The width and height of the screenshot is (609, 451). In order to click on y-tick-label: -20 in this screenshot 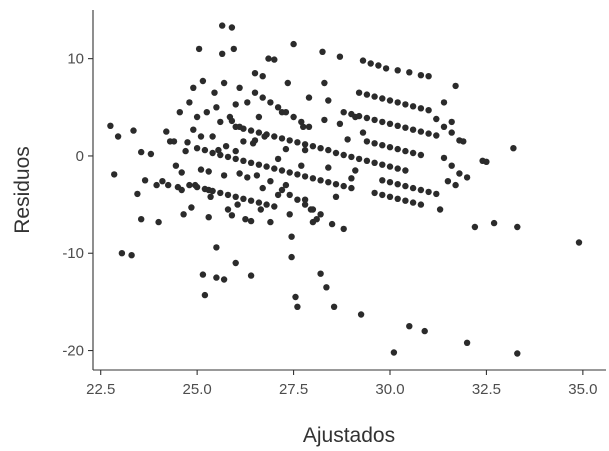, I will do `click(73, 351)`.